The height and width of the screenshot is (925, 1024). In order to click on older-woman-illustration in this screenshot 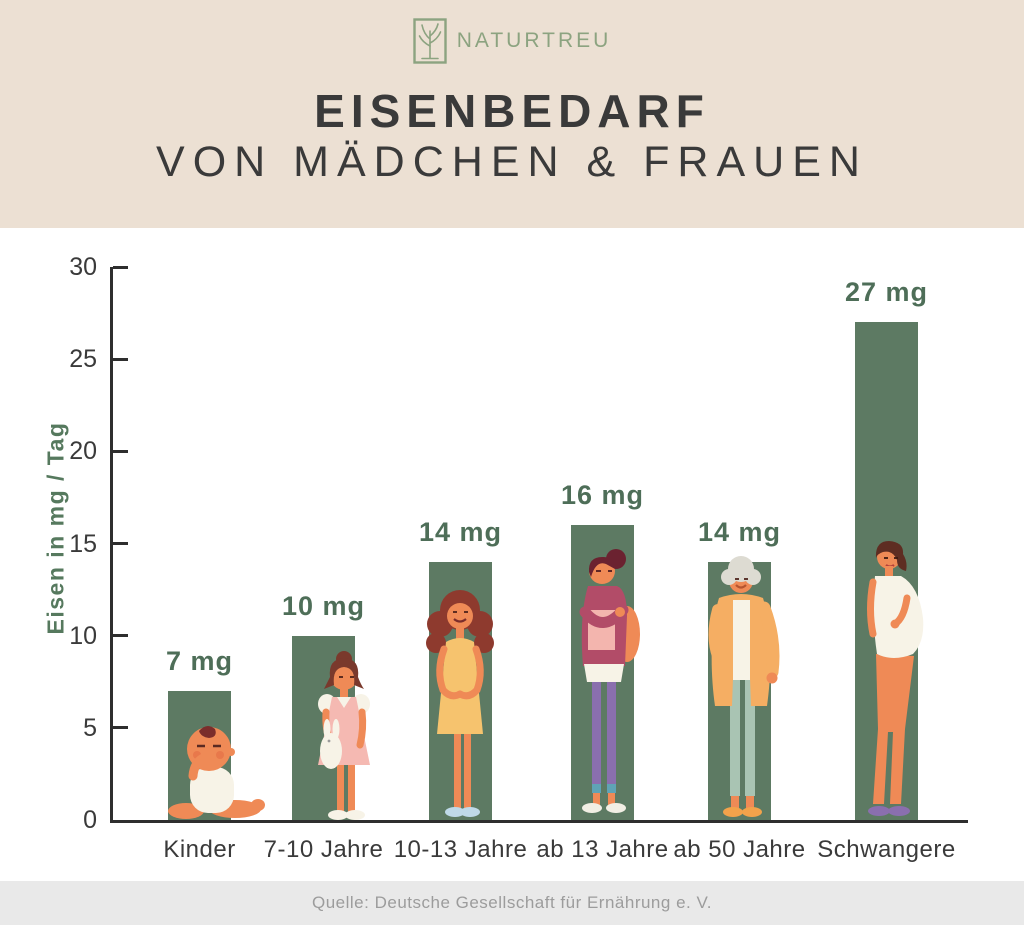, I will do `click(743, 686)`.